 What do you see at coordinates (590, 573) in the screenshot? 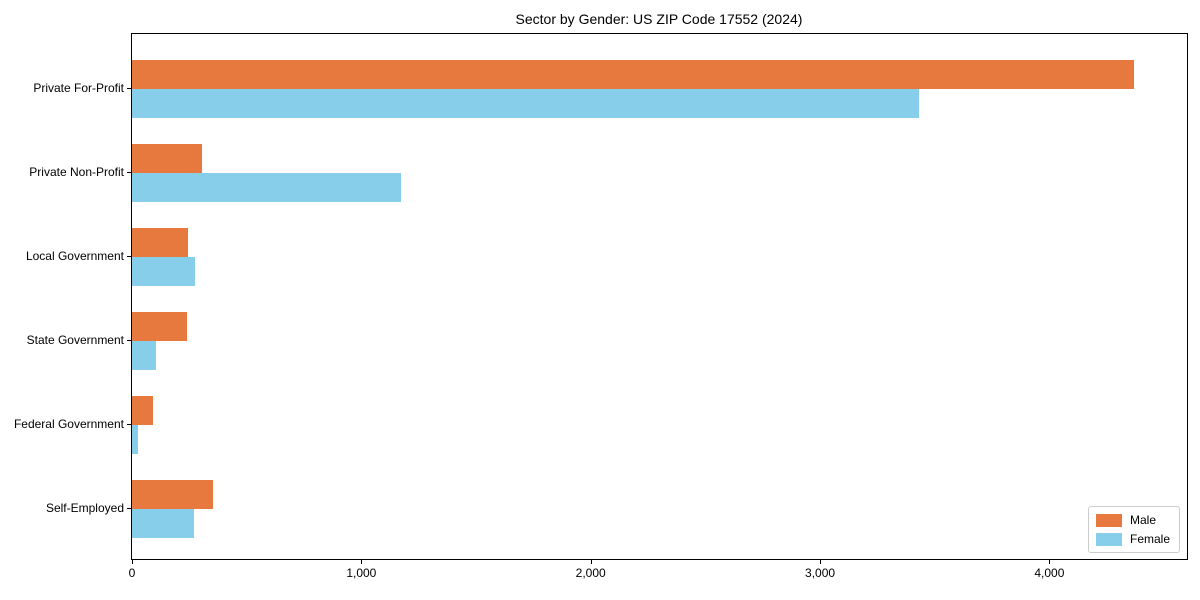
I see `x-tick-label: 2,000` at bounding box center [590, 573].